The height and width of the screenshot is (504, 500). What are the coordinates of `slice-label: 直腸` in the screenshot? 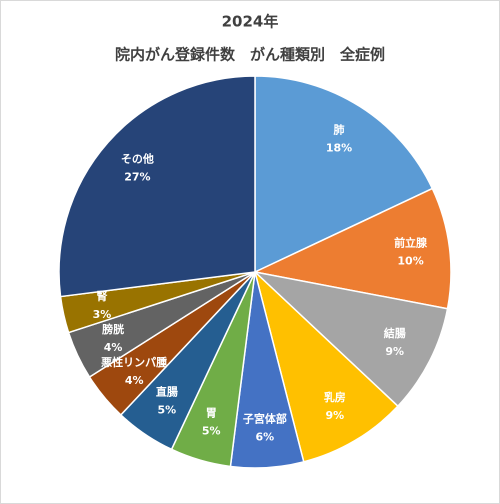 It's located at (167, 392).